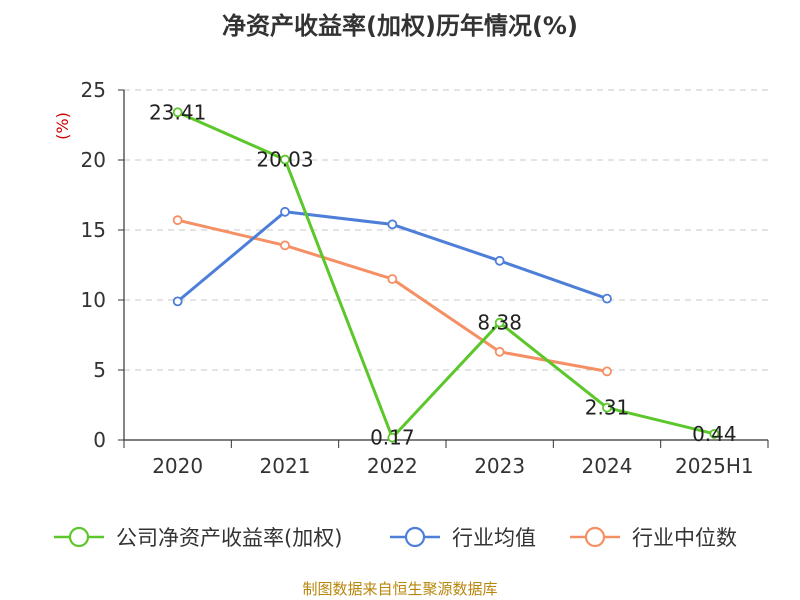 The width and height of the screenshot is (800, 600). Describe the element at coordinates (93, 160) in the screenshot. I see `y-tick-label: 20` at that location.